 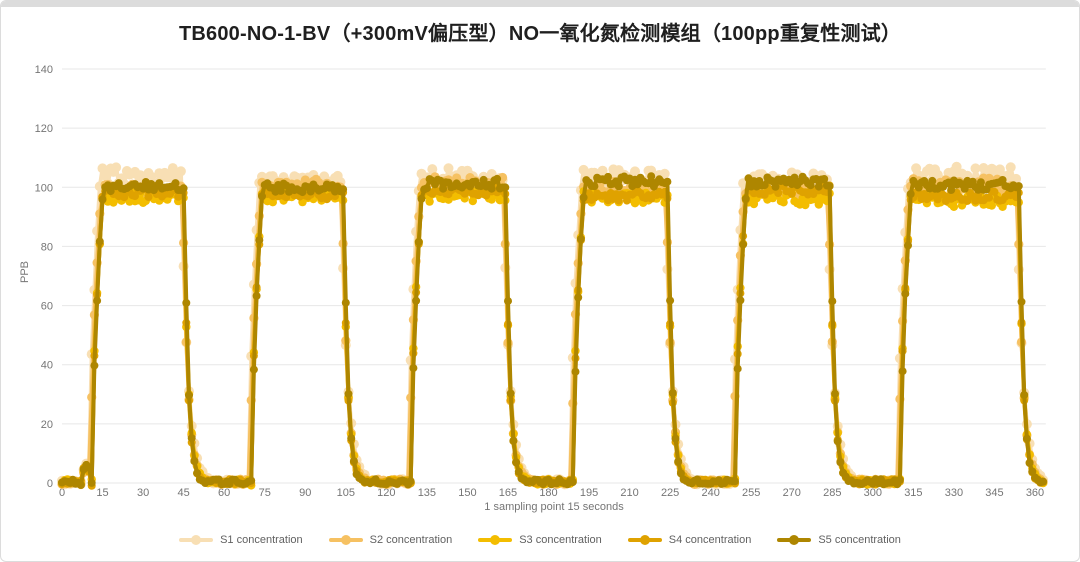 I want to click on legend-label-s3: S3 concentration, so click(x=560, y=540).